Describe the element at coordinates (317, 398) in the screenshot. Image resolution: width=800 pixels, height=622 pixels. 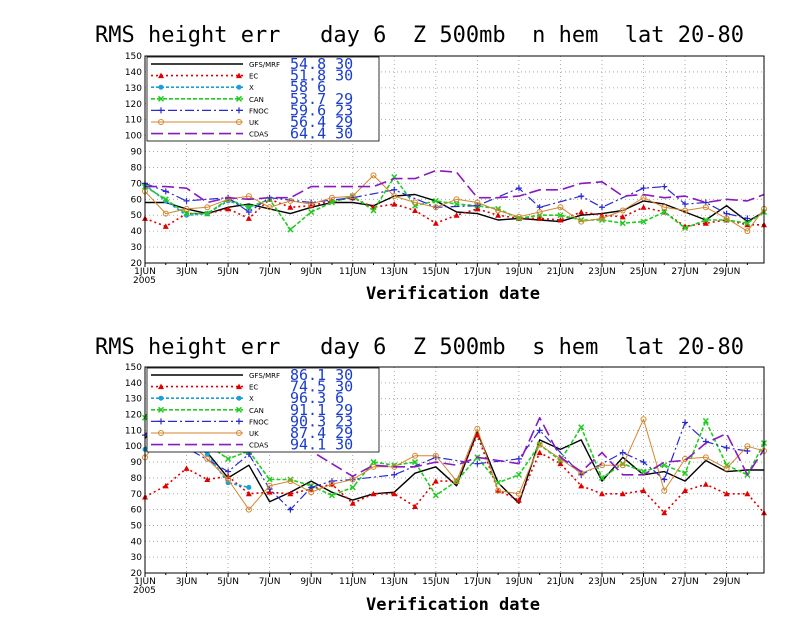
I see `legend-stat-bottom-x: 96.3 6` at that location.